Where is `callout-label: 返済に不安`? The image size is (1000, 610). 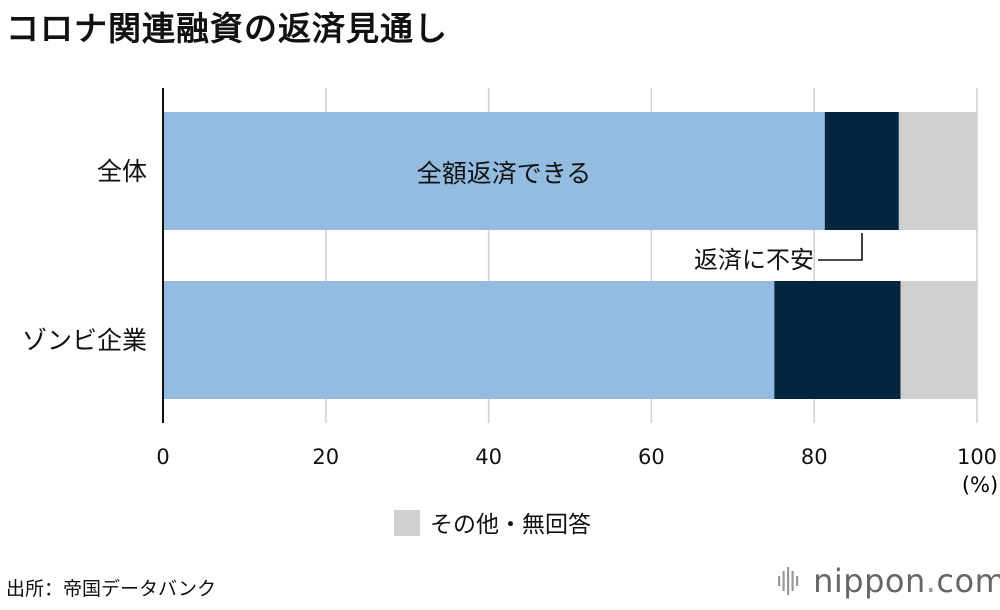
callout-label: 返済に不安 is located at coordinates (754, 260).